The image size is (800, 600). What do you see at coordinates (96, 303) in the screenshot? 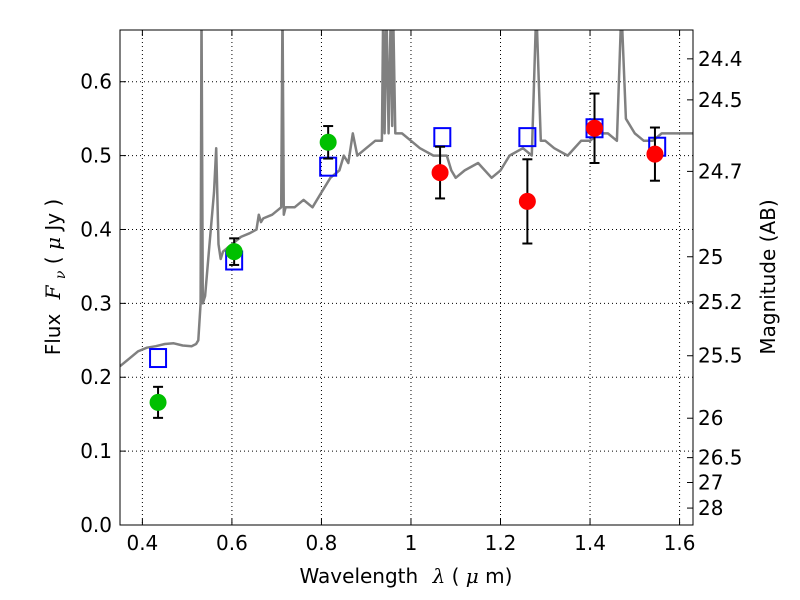
I see `y-tick-label: 0.3` at bounding box center [96, 303].